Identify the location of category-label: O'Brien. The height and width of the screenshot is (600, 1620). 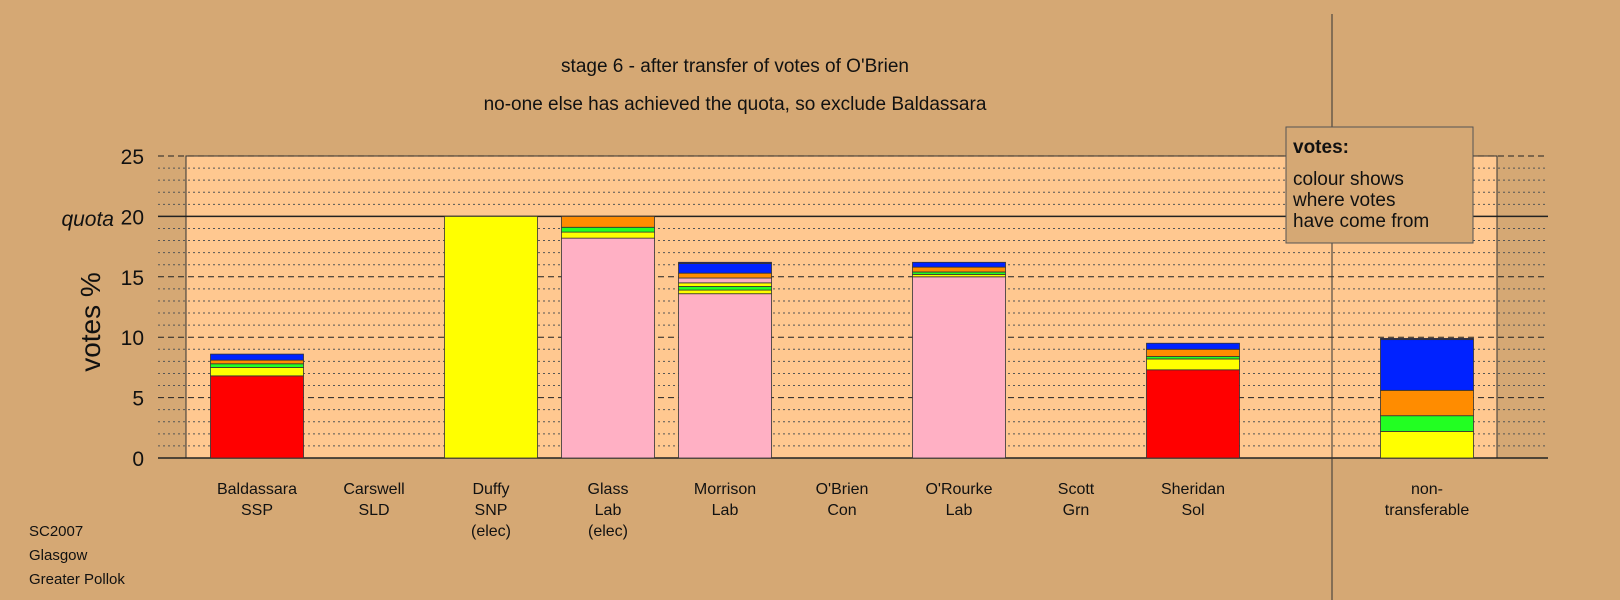
(842, 489).